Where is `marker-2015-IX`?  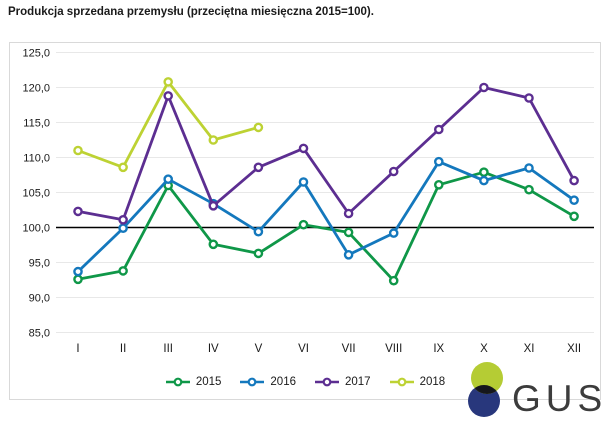 marker-2015-IX is located at coordinates (438, 184).